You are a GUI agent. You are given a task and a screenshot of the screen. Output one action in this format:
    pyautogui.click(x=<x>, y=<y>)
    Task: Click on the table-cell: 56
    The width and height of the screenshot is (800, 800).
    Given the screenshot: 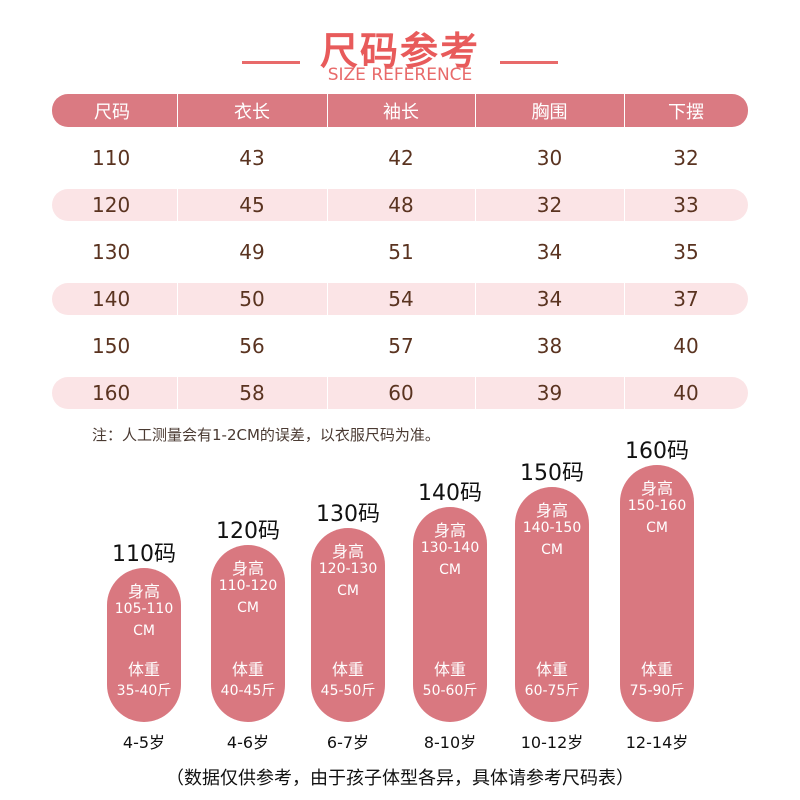 What is the action you would take?
    pyautogui.click(x=252, y=346)
    